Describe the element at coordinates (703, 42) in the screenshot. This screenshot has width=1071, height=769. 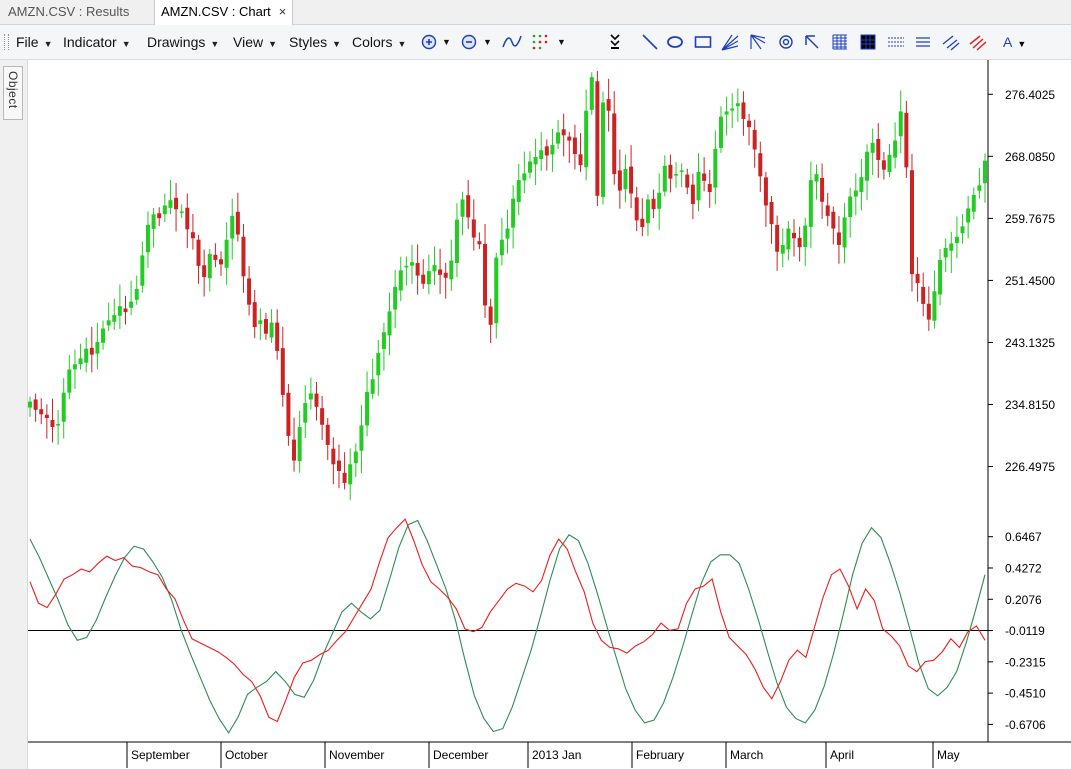
I see `rectangle-icon` at that location.